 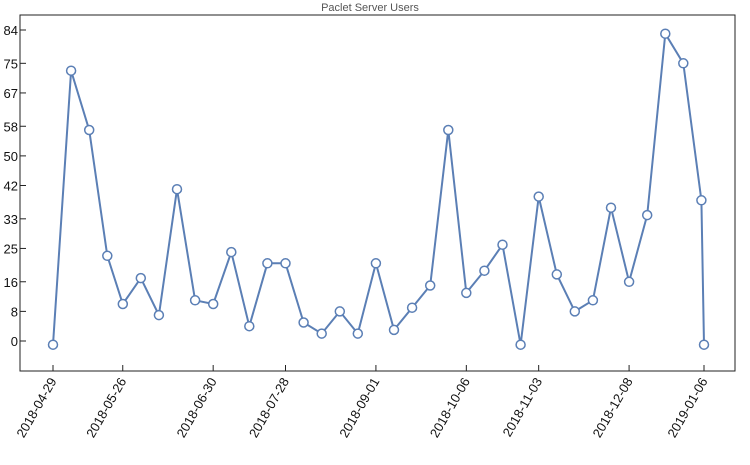 What do you see at coordinates (11, 282) in the screenshot?
I see `y-tick-label: 16` at bounding box center [11, 282].